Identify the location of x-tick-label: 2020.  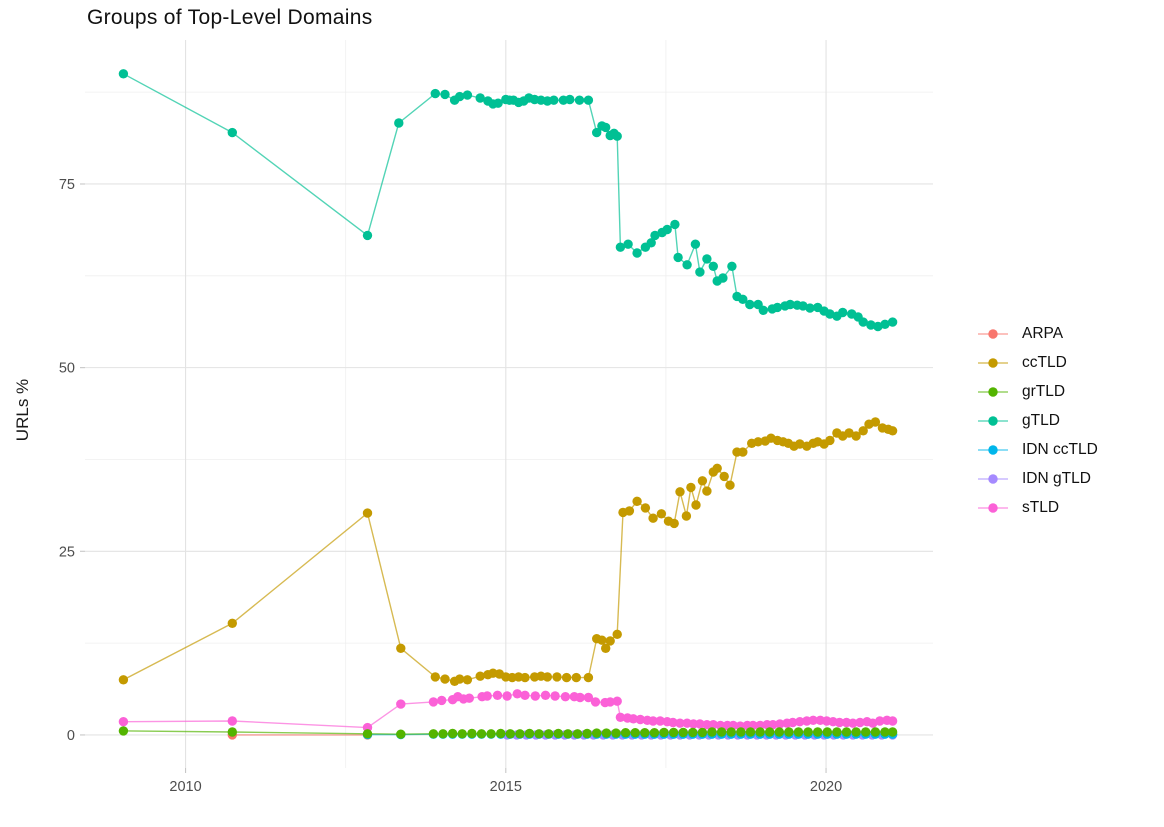
(826, 787).